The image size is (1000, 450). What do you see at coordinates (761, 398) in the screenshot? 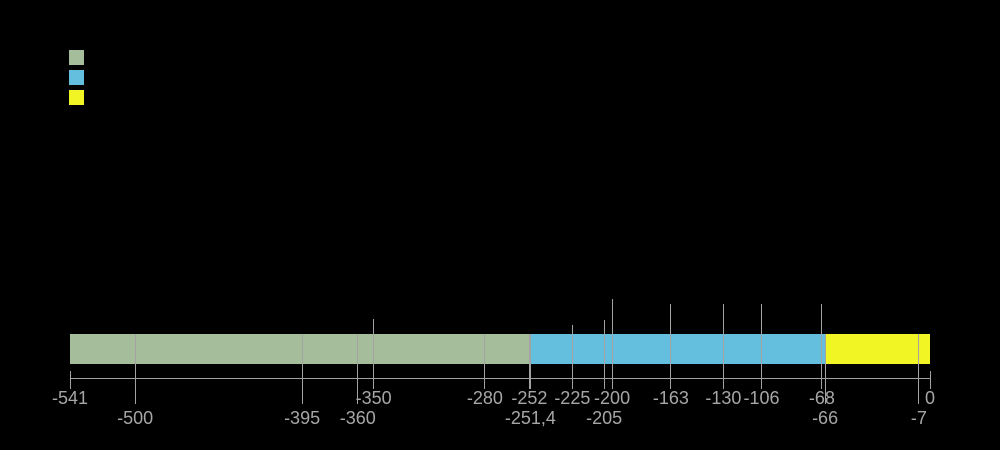
I see `tick-label: -106` at bounding box center [761, 398].